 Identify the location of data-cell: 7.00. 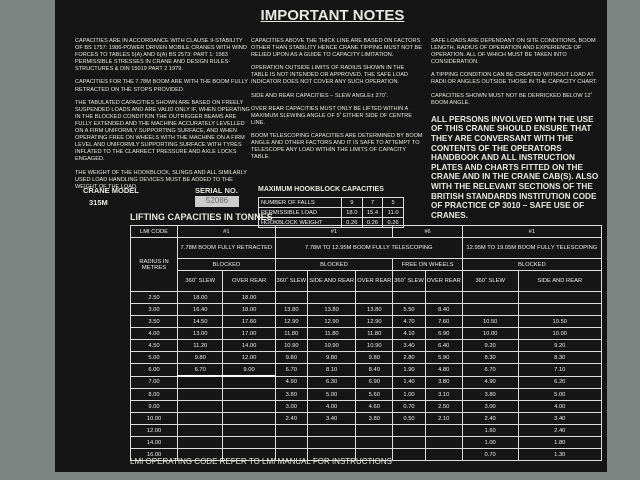
(154, 382).